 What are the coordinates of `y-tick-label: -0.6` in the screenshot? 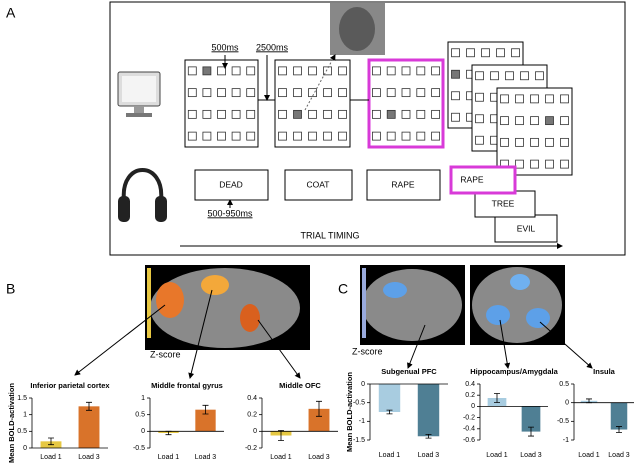 It's located at (469, 440).